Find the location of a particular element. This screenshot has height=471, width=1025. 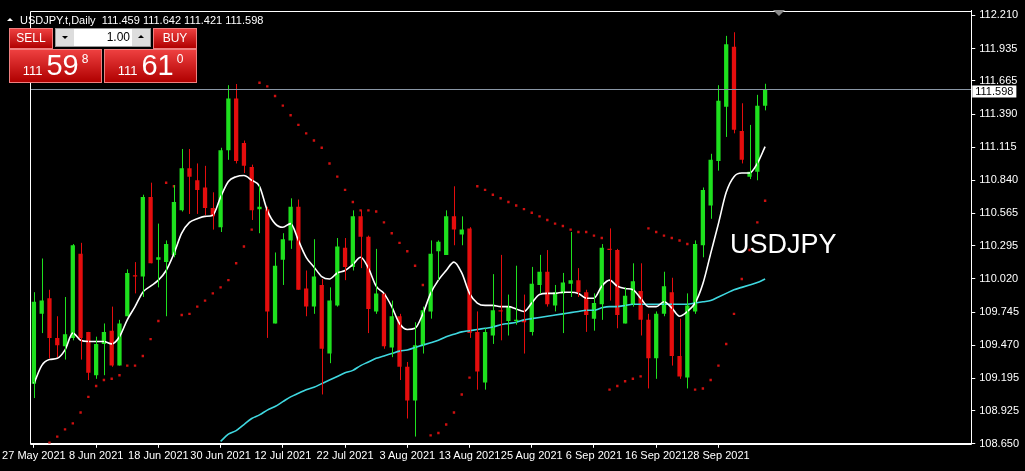

ref-line-label: 111.598 is located at coordinates (994, 90).